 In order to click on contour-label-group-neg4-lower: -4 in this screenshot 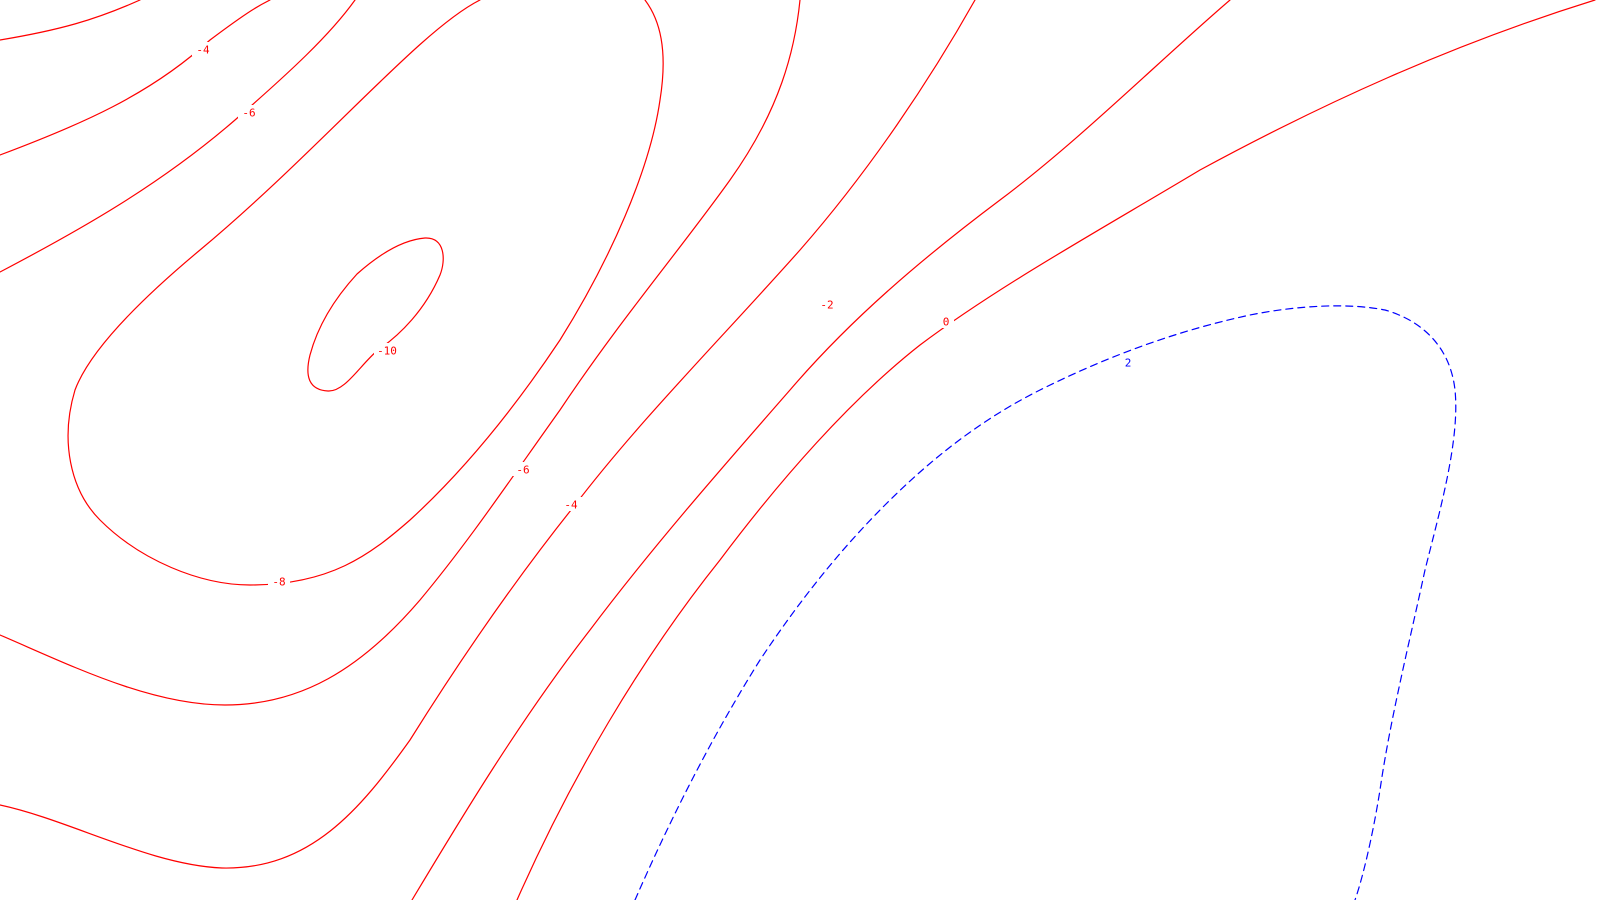, I will do `click(571, 504)`.